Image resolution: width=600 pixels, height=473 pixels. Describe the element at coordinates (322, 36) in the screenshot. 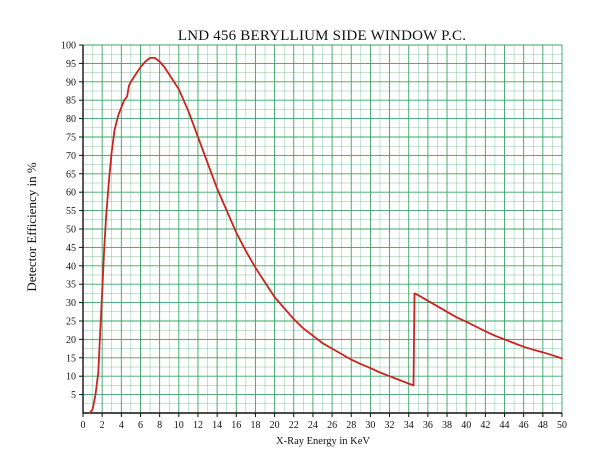

I see `chart-title: LND 456 BERYLLIUM SIDE WINDOW P.C.` at that location.